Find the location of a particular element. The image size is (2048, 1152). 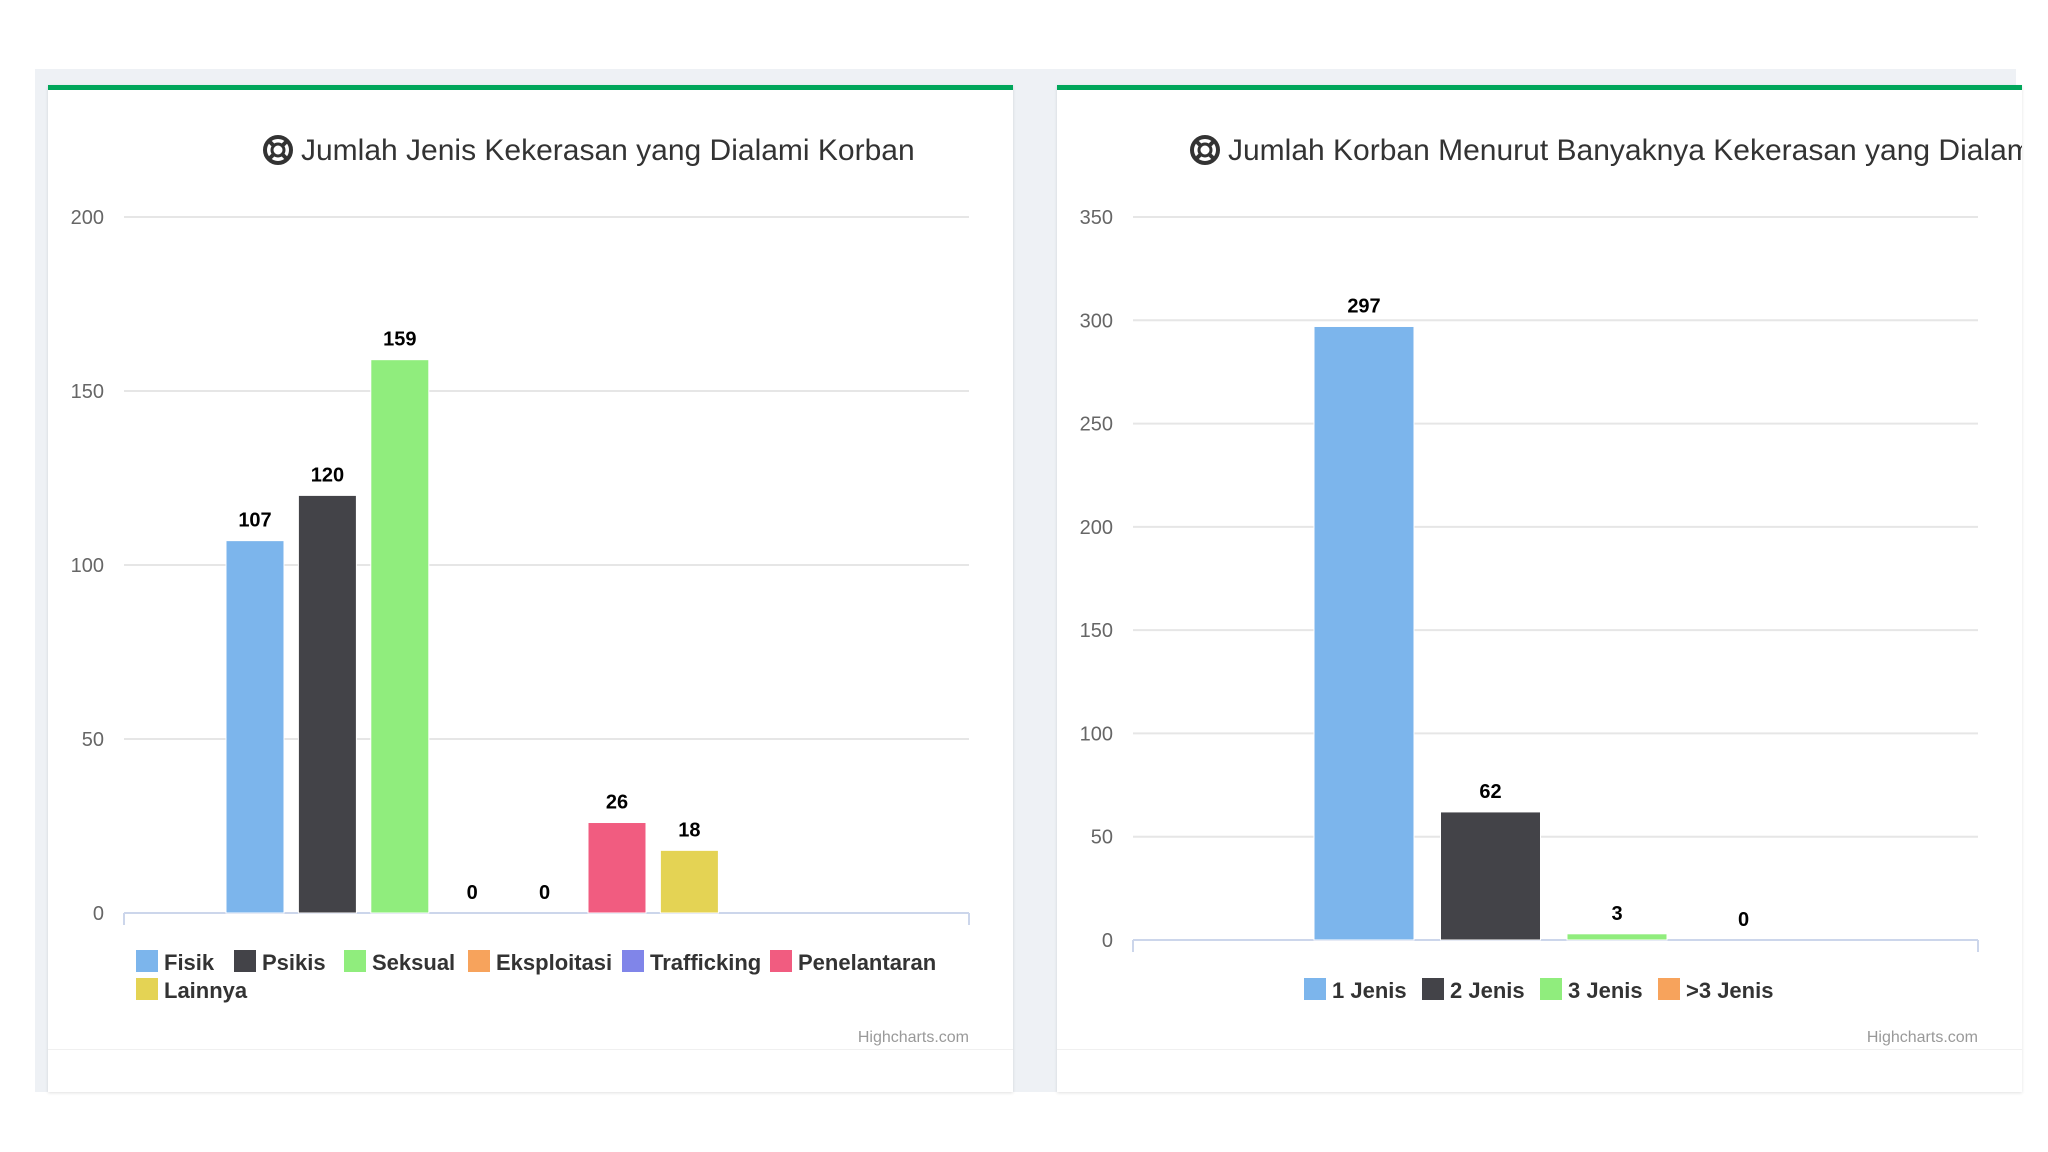

legend-label: Trafficking is located at coordinates (705, 962).